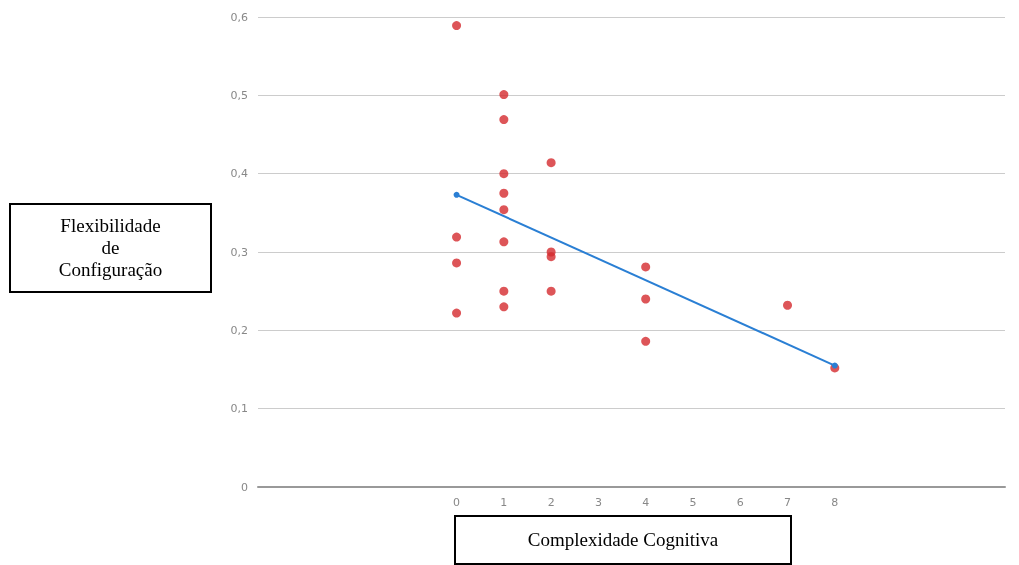 This screenshot has width=1019, height=565. I want to click on y-axis-title: Flexibilidade de Configuração, so click(110, 248).